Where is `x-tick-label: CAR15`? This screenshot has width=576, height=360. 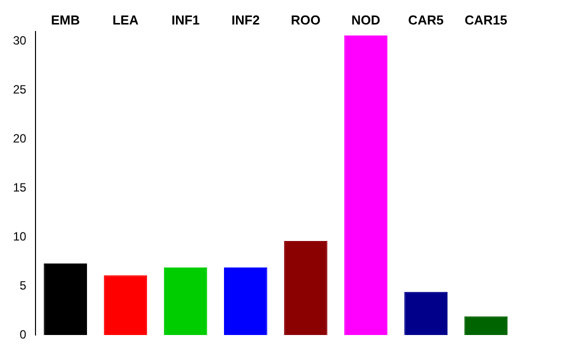 x-tick-label: CAR15 is located at coordinates (486, 20).